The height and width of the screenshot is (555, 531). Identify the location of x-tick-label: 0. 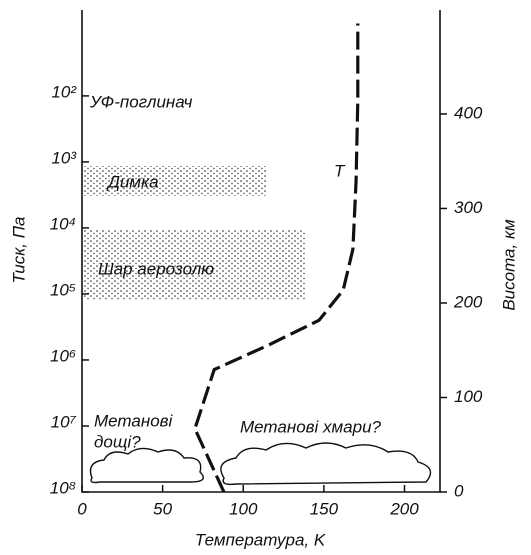
(82, 508).